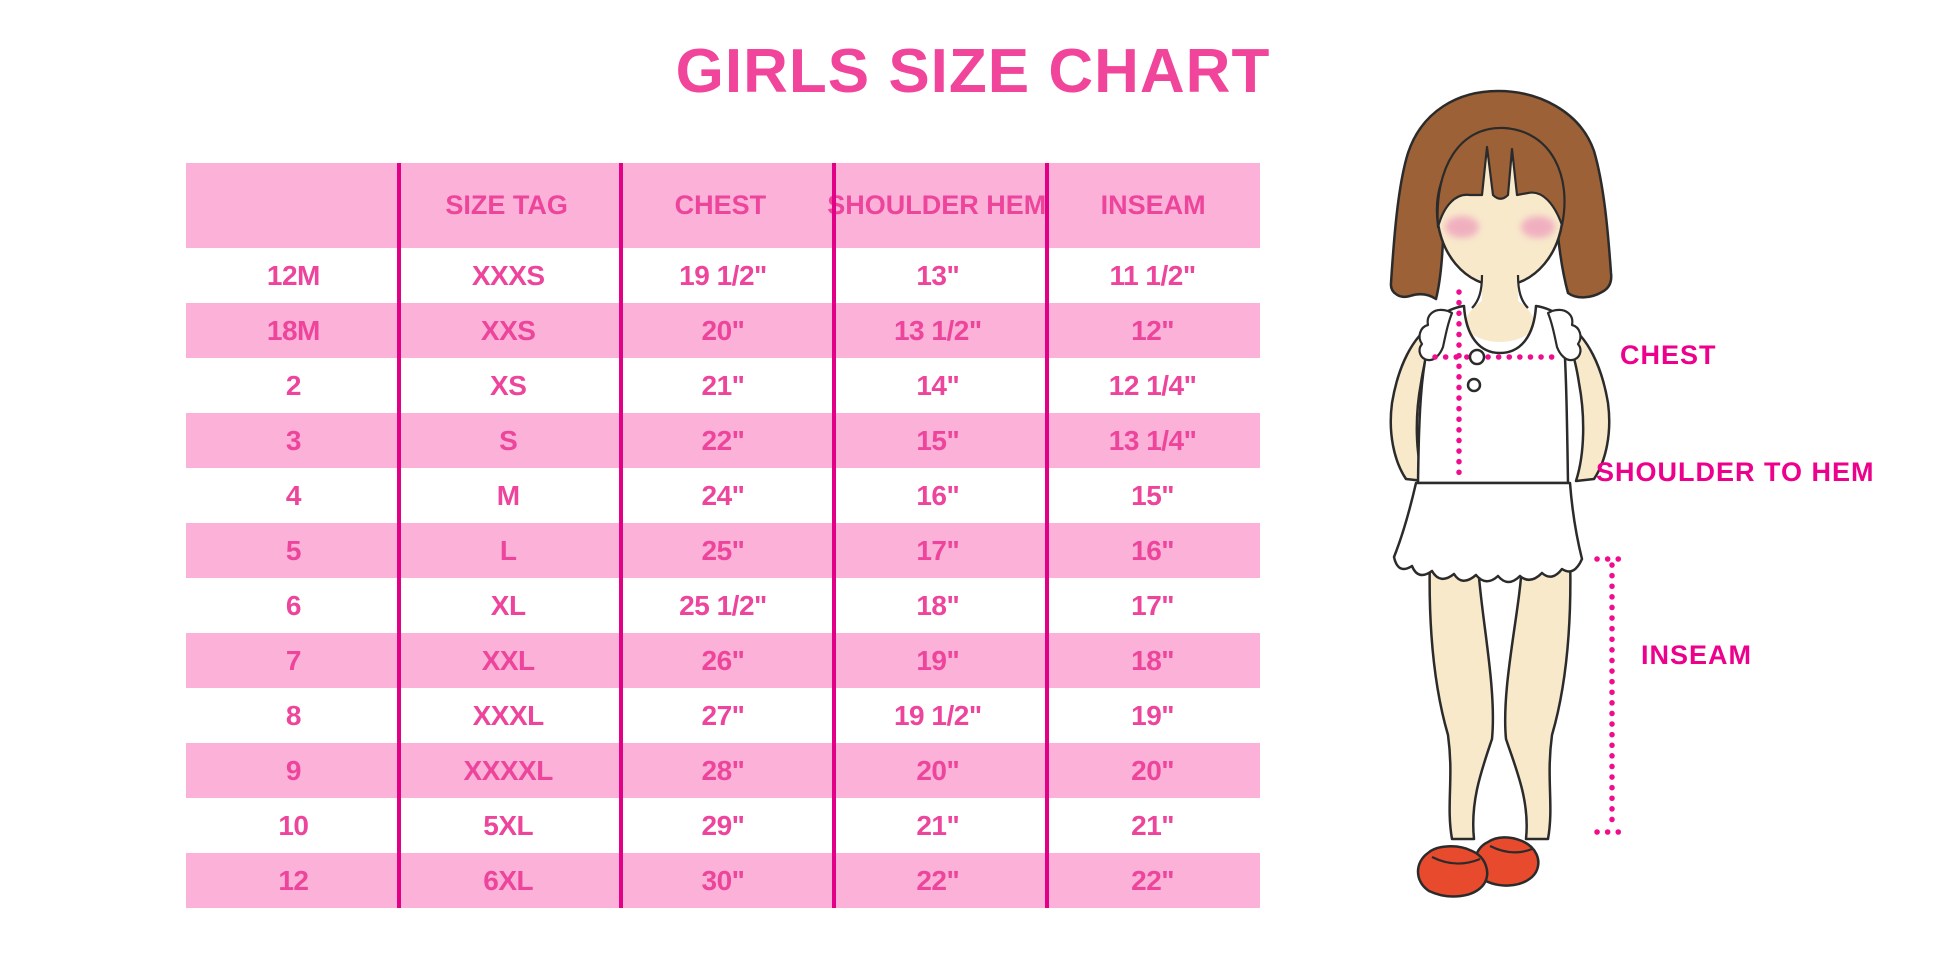 This screenshot has width=1946, height=973. I want to click on table-cell: 26", so click(723, 660).